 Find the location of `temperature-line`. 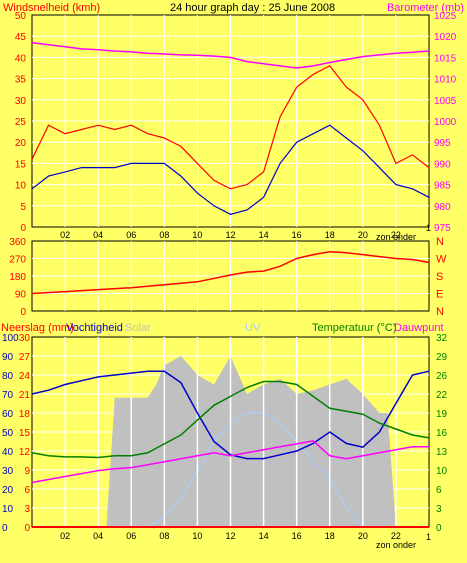

temperature-line is located at coordinates (230, 419).